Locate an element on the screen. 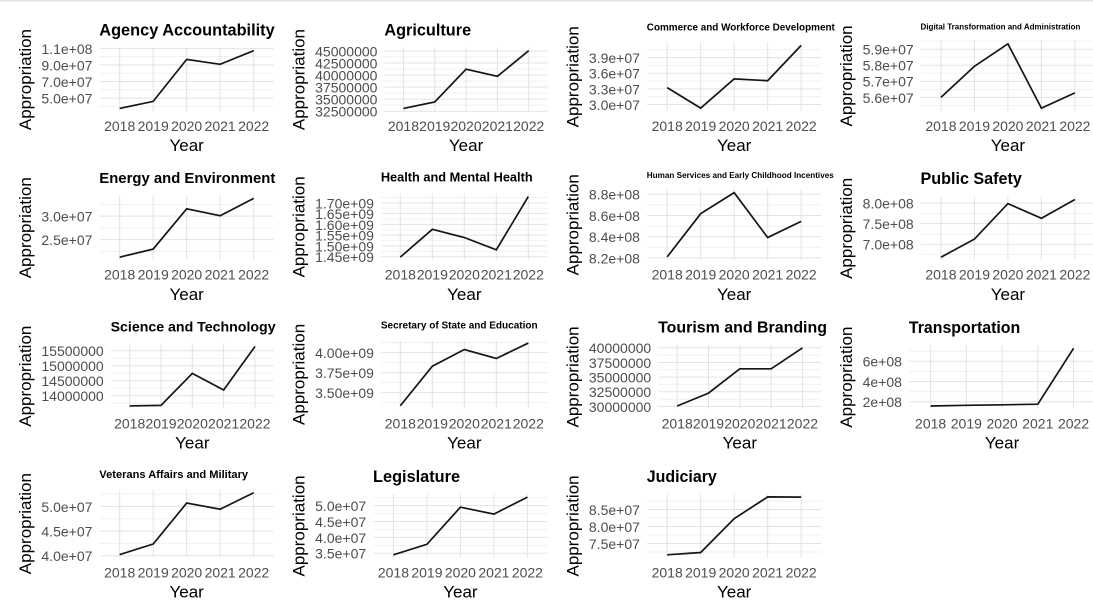 The height and width of the screenshot is (612, 1093). svg-text: 5.7e+07 is located at coordinates (888, 82).